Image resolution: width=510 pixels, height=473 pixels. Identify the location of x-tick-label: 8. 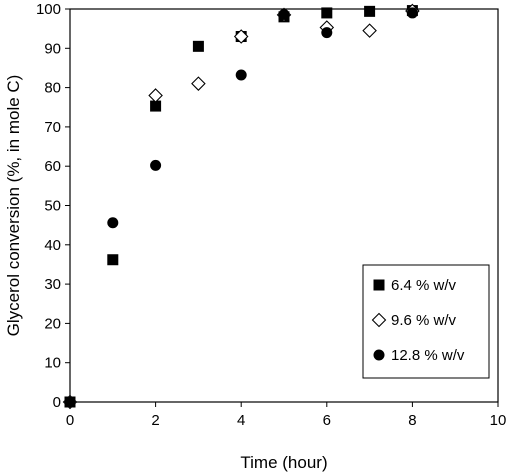
(412, 420).